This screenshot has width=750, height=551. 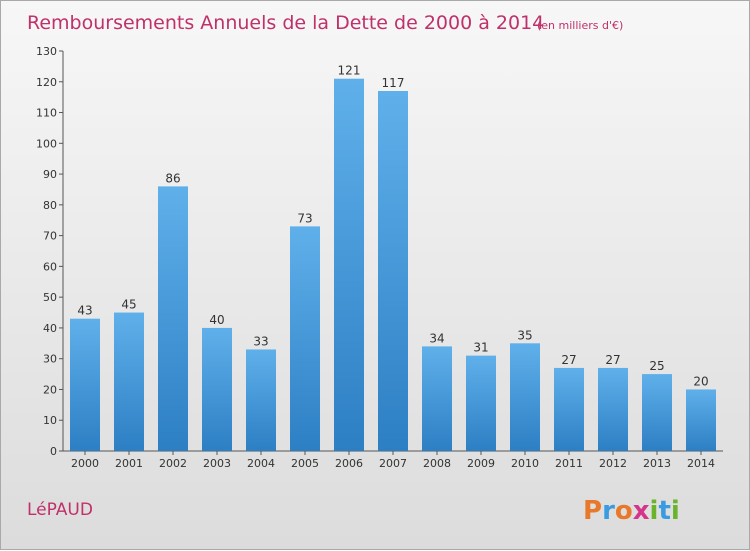 I want to click on x-tick-label-2005: 2005, so click(x=305, y=463).